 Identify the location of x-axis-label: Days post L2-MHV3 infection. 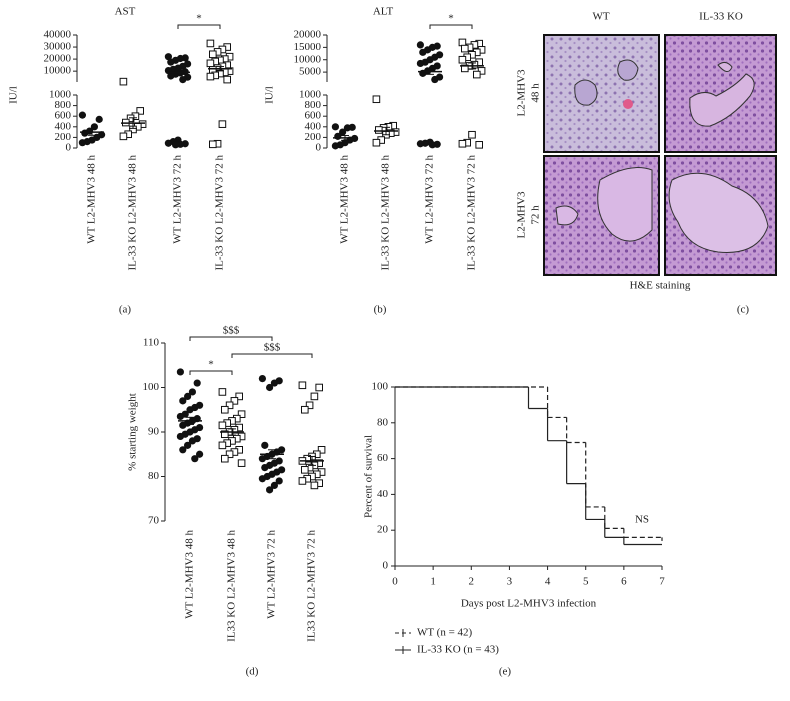
(529, 604).